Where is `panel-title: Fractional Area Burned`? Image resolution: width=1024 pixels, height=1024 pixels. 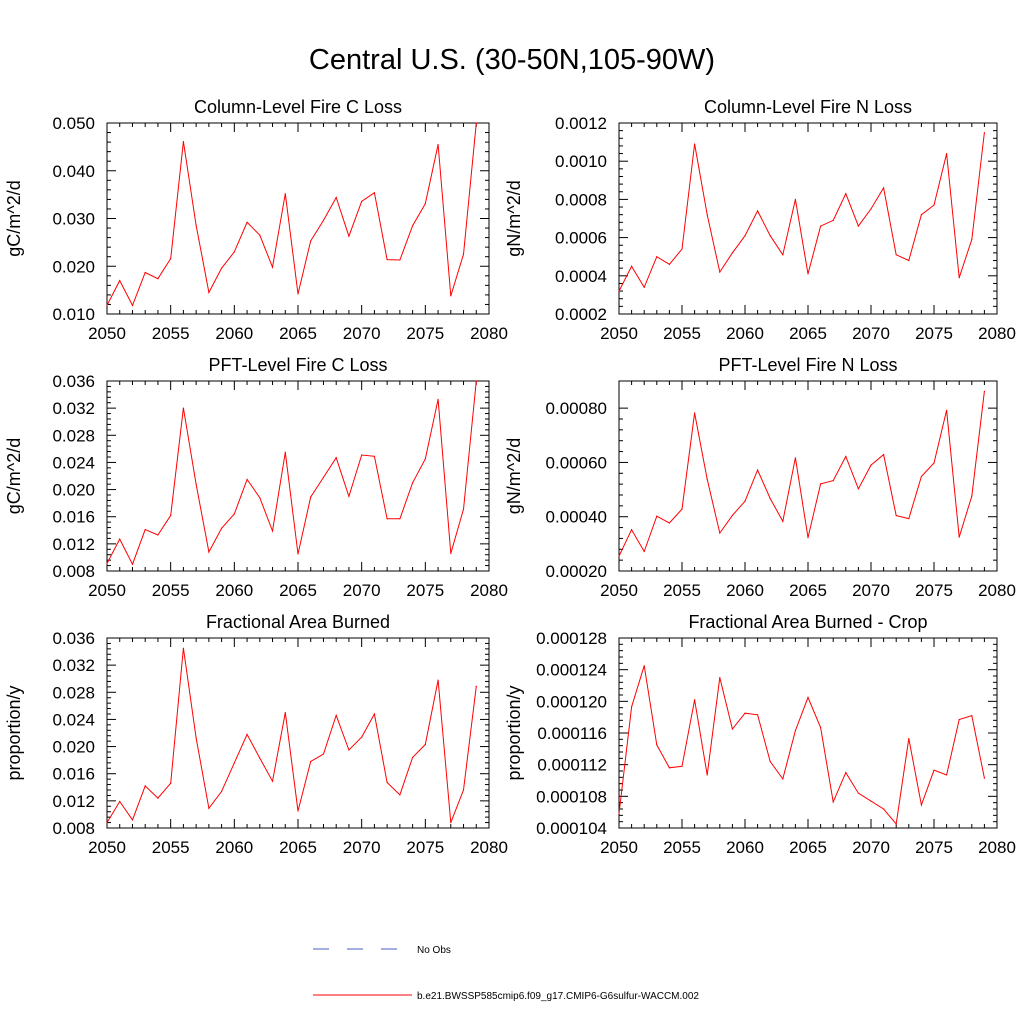 panel-title: Fractional Area Burned is located at coordinates (298, 622).